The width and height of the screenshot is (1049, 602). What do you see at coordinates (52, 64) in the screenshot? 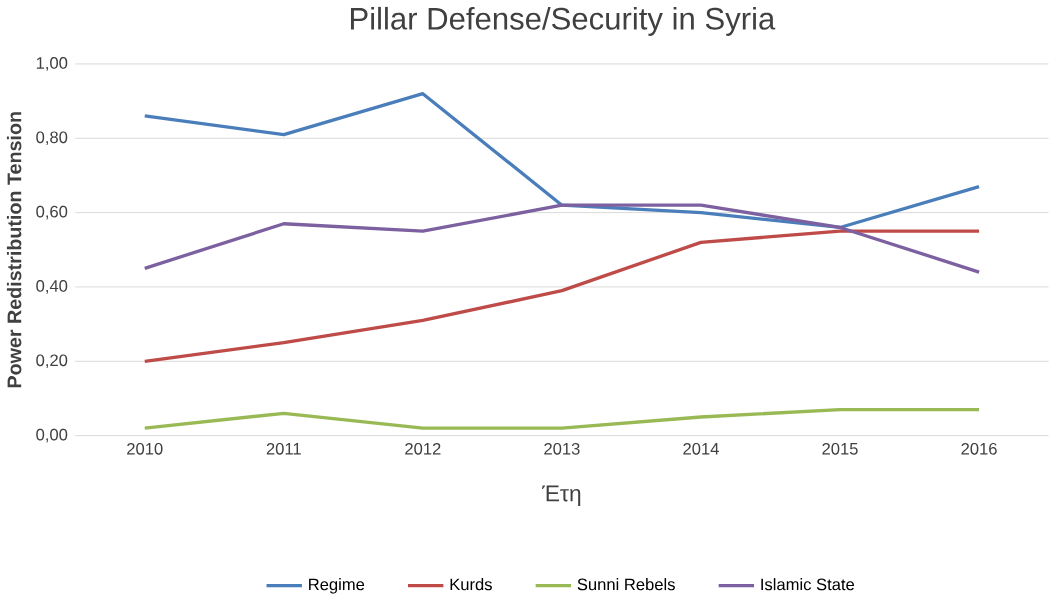
I see `y-tick-label: 1,00` at bounding box center [52, 64].